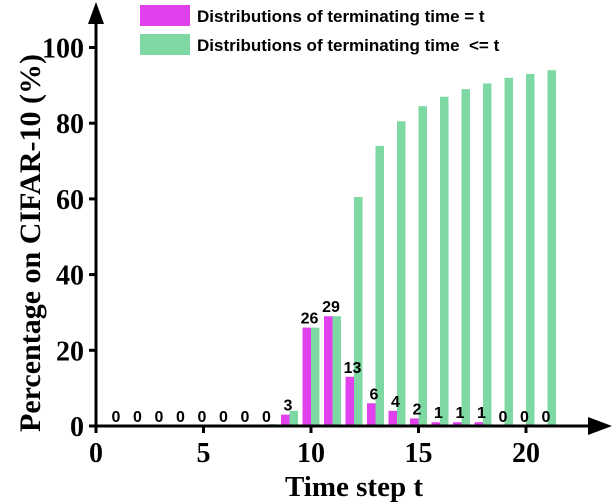 The width and height of the screenshot is (613, 504). What do you see at coordinates (374, 394) in the screenshot?
I see `data-label: 6` at bounding box center [374, 394].